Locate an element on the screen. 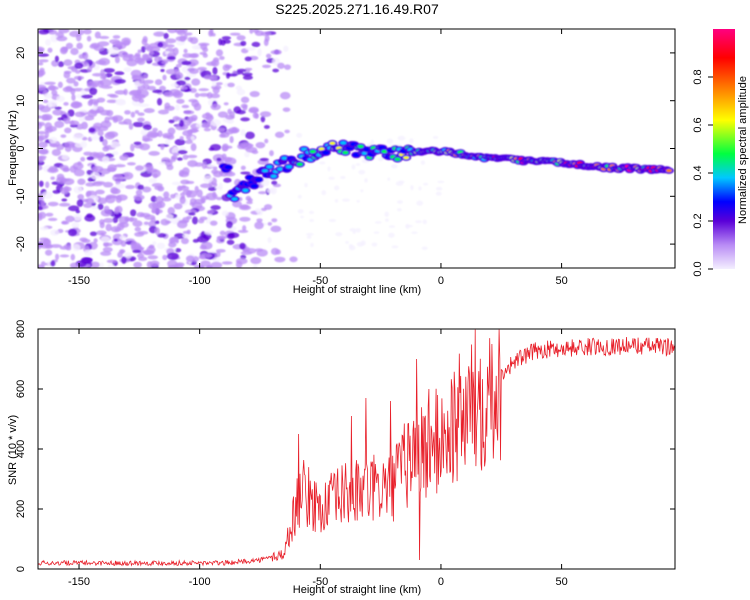 Image resolution: width=750 pixels, height=600 pixels. colorbar-tick-label: 0.0 is located at coordinates (698, 268).